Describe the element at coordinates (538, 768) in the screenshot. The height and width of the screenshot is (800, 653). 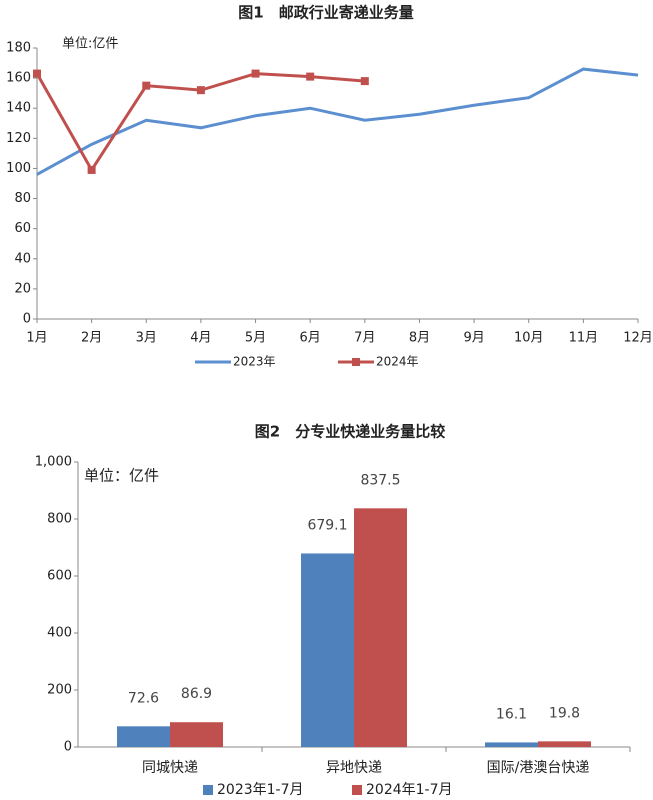
I see `x-tick-label: 国际/港澳台快递` at that location.